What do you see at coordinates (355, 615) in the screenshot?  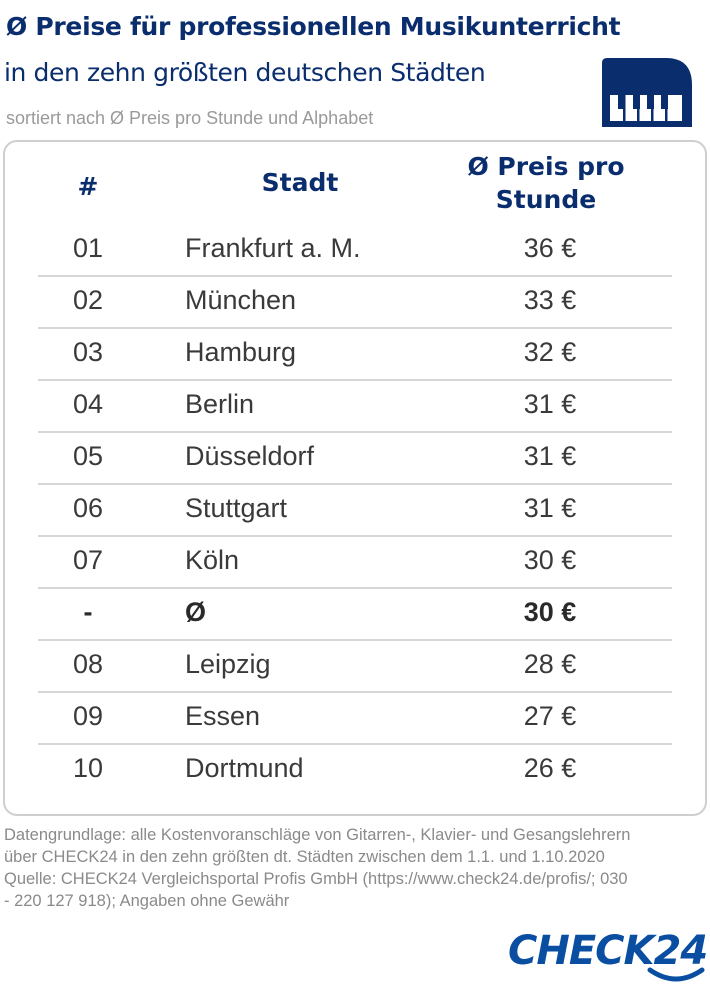 I see `table-row: - Ø 30 €` at bounding box center [355, 615].